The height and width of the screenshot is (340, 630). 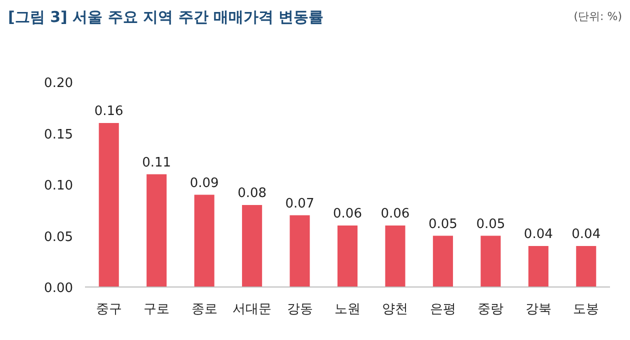 I want to click on x-tick-label: 양천, so click(x=395, y=309).